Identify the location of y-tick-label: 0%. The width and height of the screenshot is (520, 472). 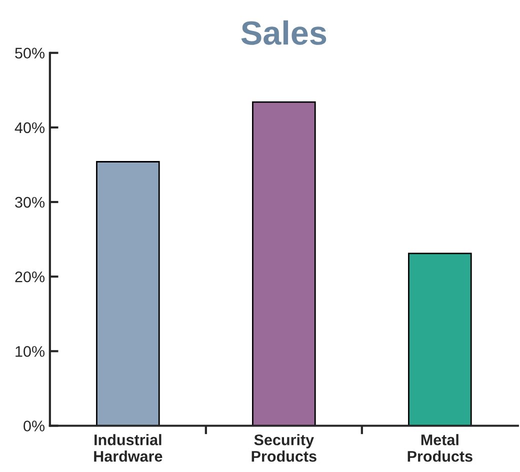
(34, 426).